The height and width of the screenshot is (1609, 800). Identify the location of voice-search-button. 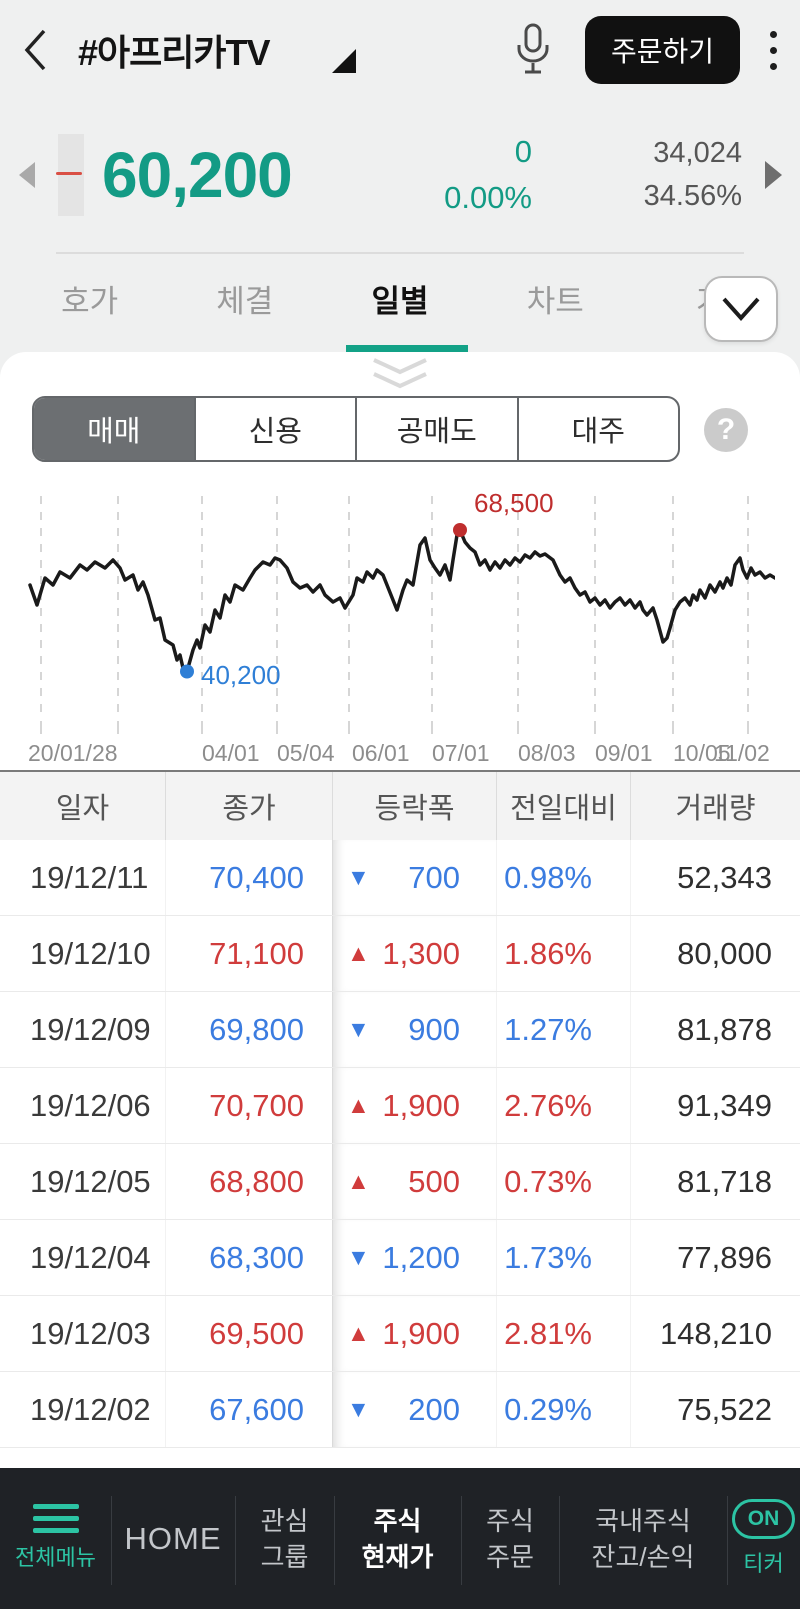
(533, 50).